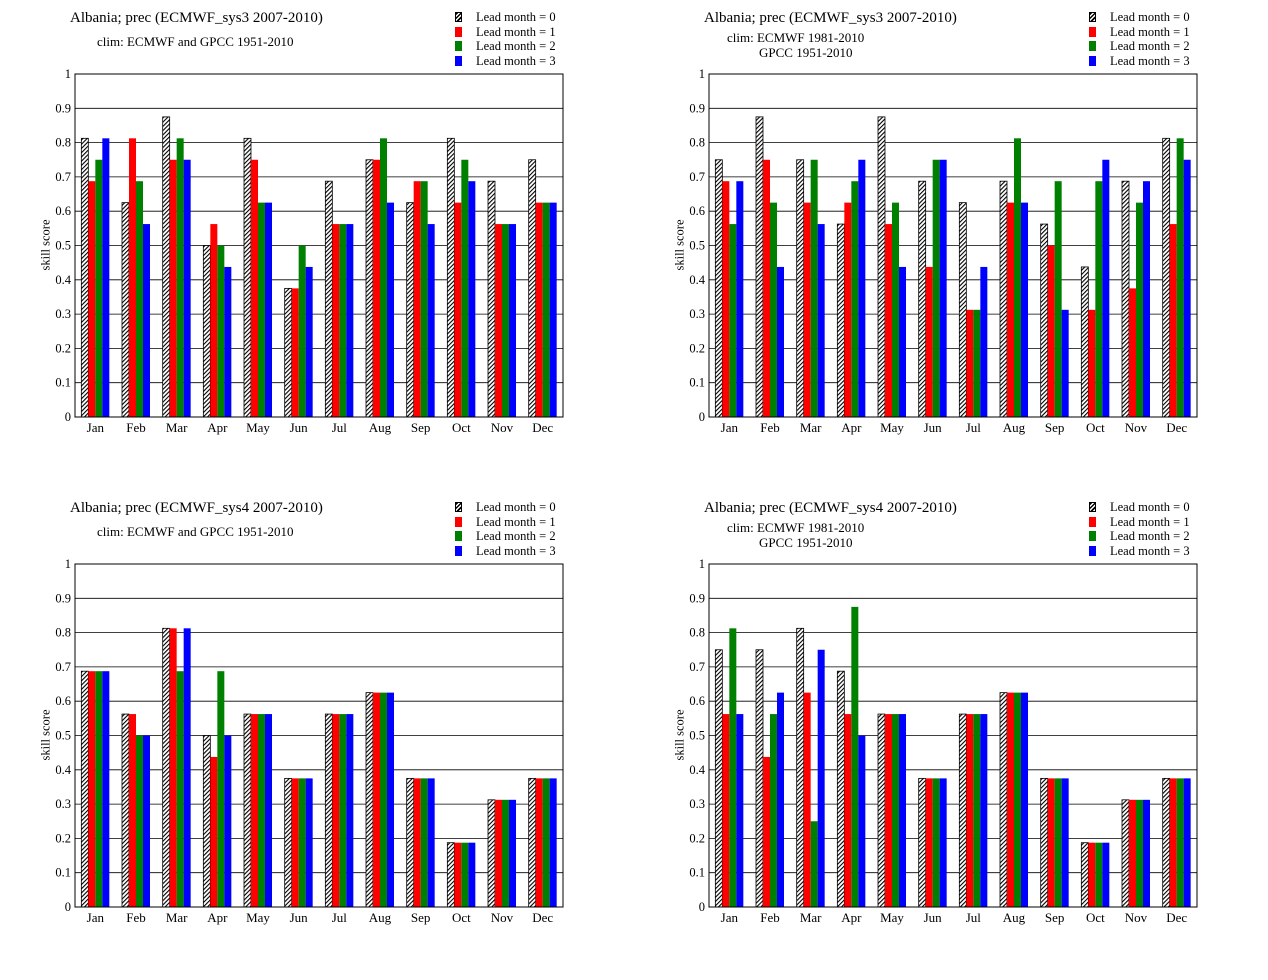 Image resolution: width=1268 pixels, height=980 pixels. Describe the element at coordinates (63, 108) in the screenshot. I see `y-tick-label: 0.9` at that location.